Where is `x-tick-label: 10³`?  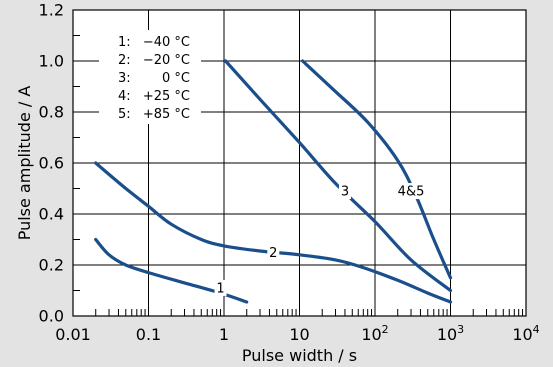 x-tick-label: 10³ is located at coordinates (450, 333).